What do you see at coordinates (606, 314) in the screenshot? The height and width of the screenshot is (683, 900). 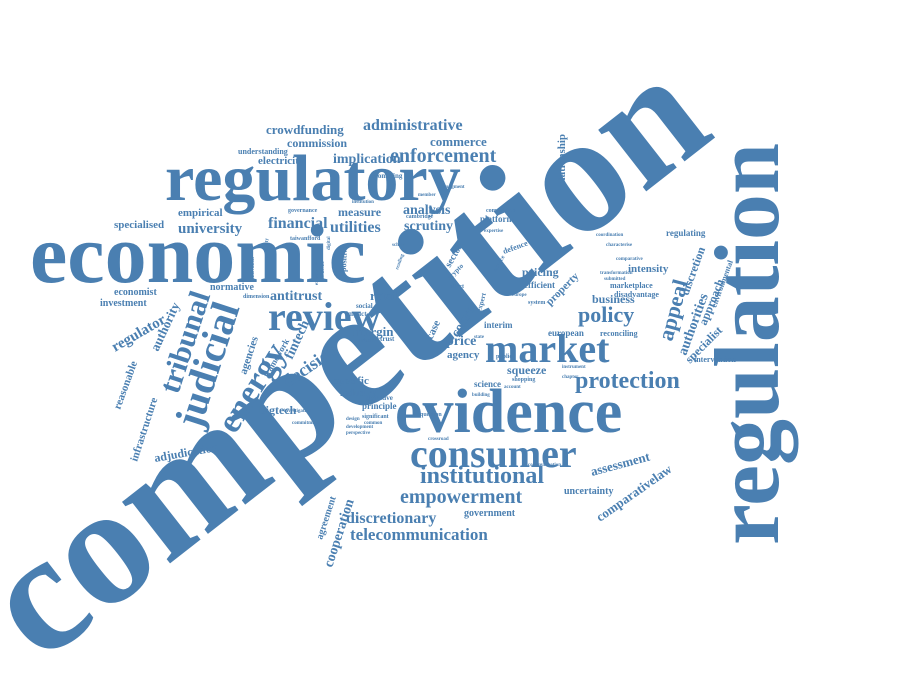 I see `word-policy: policy` at bounding box center [606, 314].